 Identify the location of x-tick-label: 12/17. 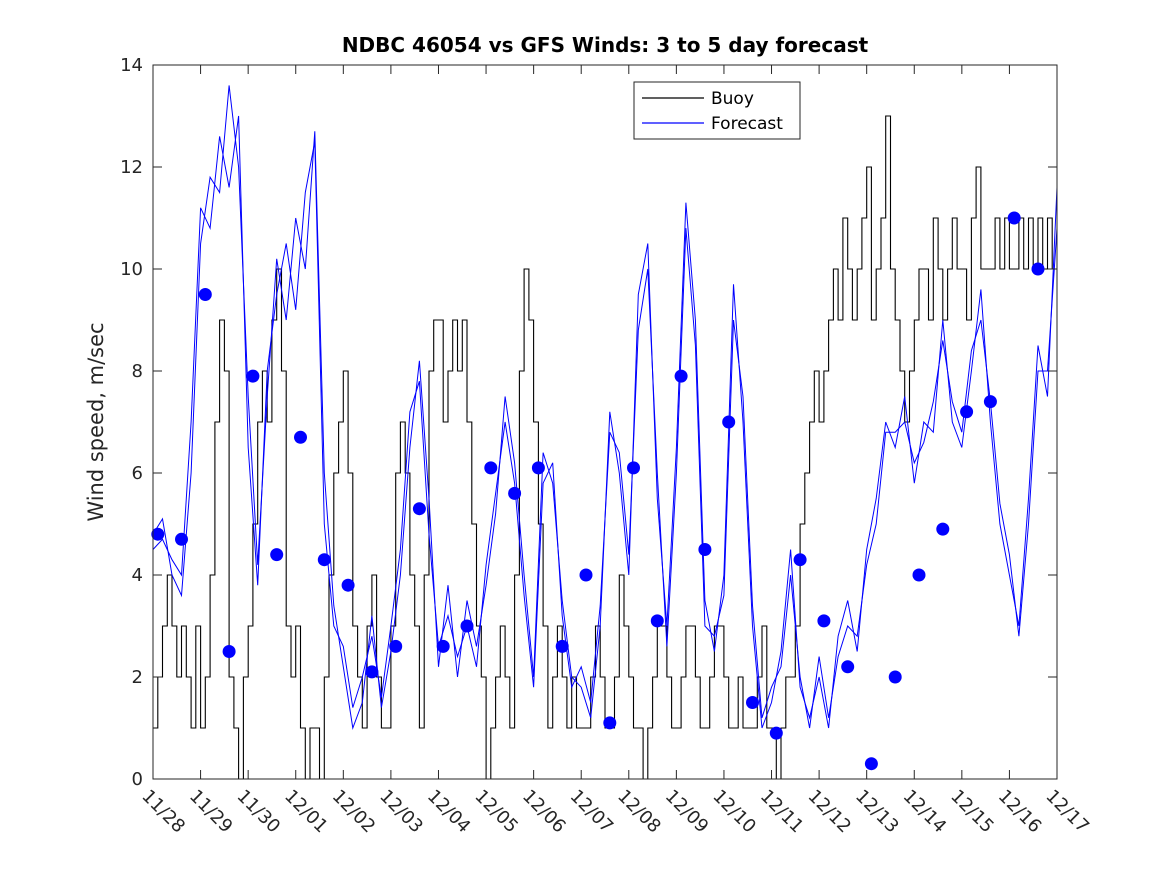
(1067, 812).